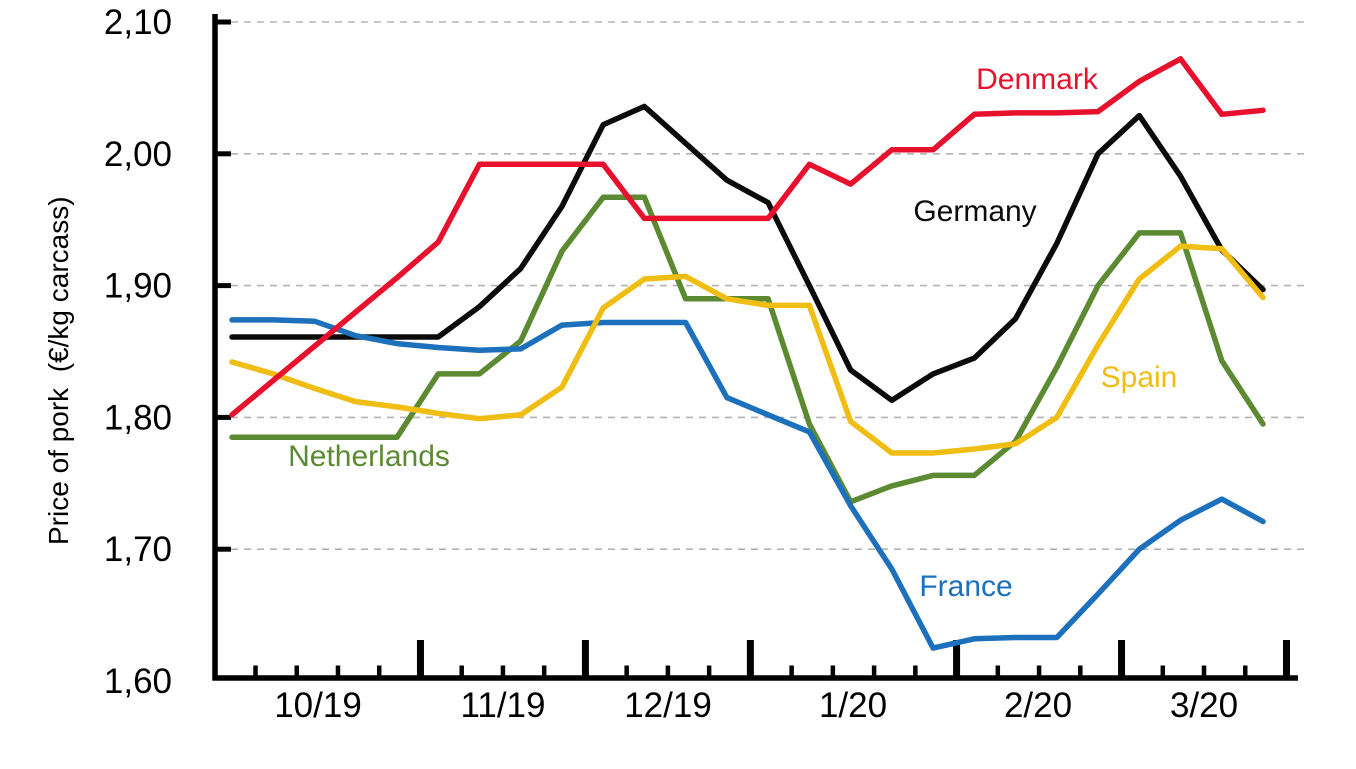  Describe the element at coordinates (138, 417) in the screenshot. I see `y-tick-label: 1,80` at that location.